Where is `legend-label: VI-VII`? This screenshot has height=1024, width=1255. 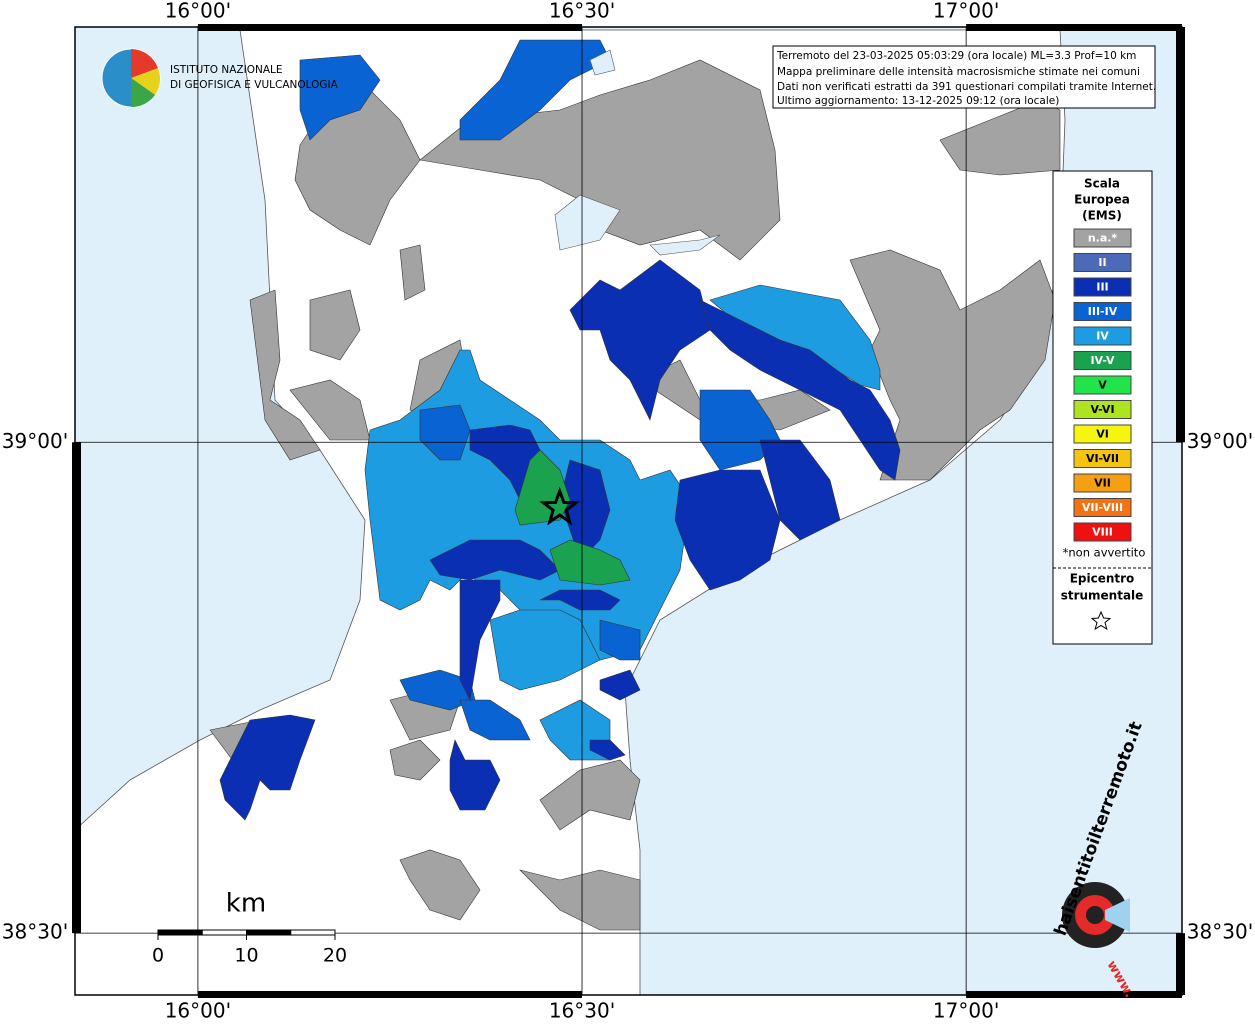
legend-label: VI-VII is located at coordinates (1102, 458).